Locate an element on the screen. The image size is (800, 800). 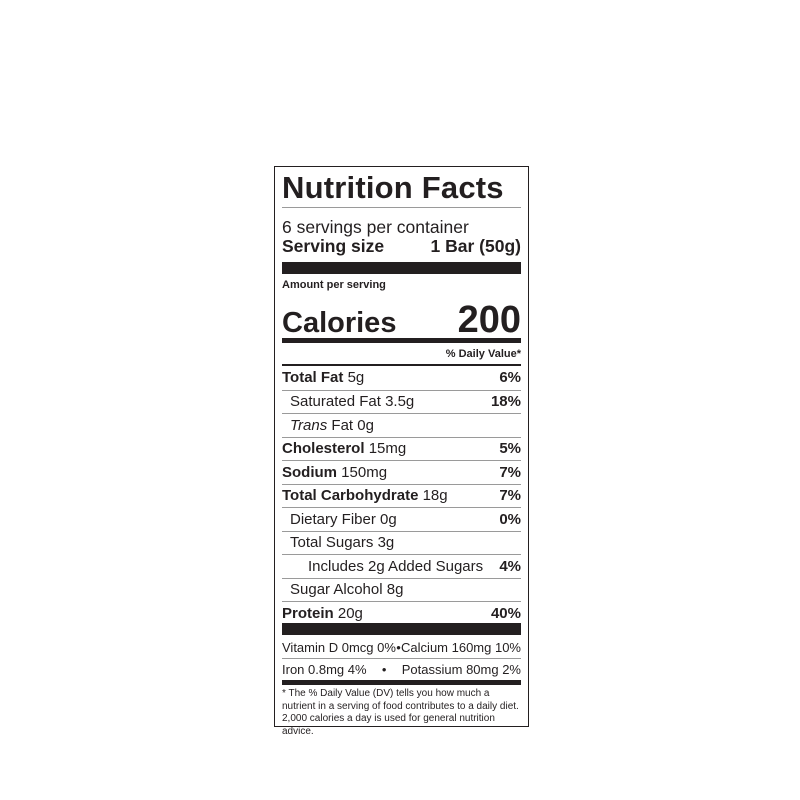
serving-size: Serving size 1 Bar (50g) is located at coordinates (401, 246).